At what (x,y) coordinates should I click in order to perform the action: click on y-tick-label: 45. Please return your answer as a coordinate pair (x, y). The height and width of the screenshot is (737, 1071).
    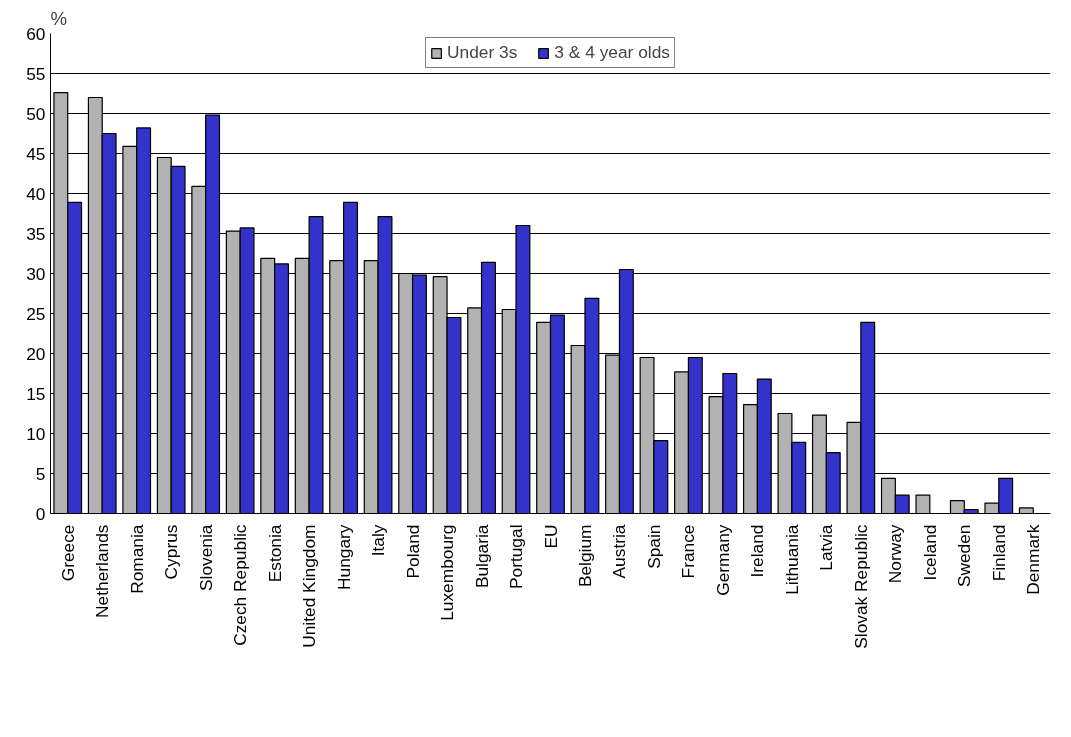
    Looking at the image, I should click on (36, 153).